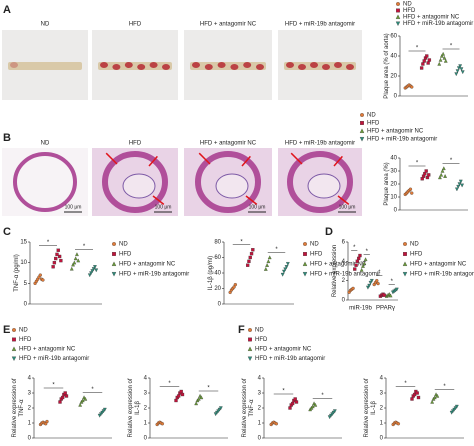 The width and height of the screenshot is (474, 446). Describe the element at coordinates (6, 330) in the screenshot. I see `panel-label: E` at that location.